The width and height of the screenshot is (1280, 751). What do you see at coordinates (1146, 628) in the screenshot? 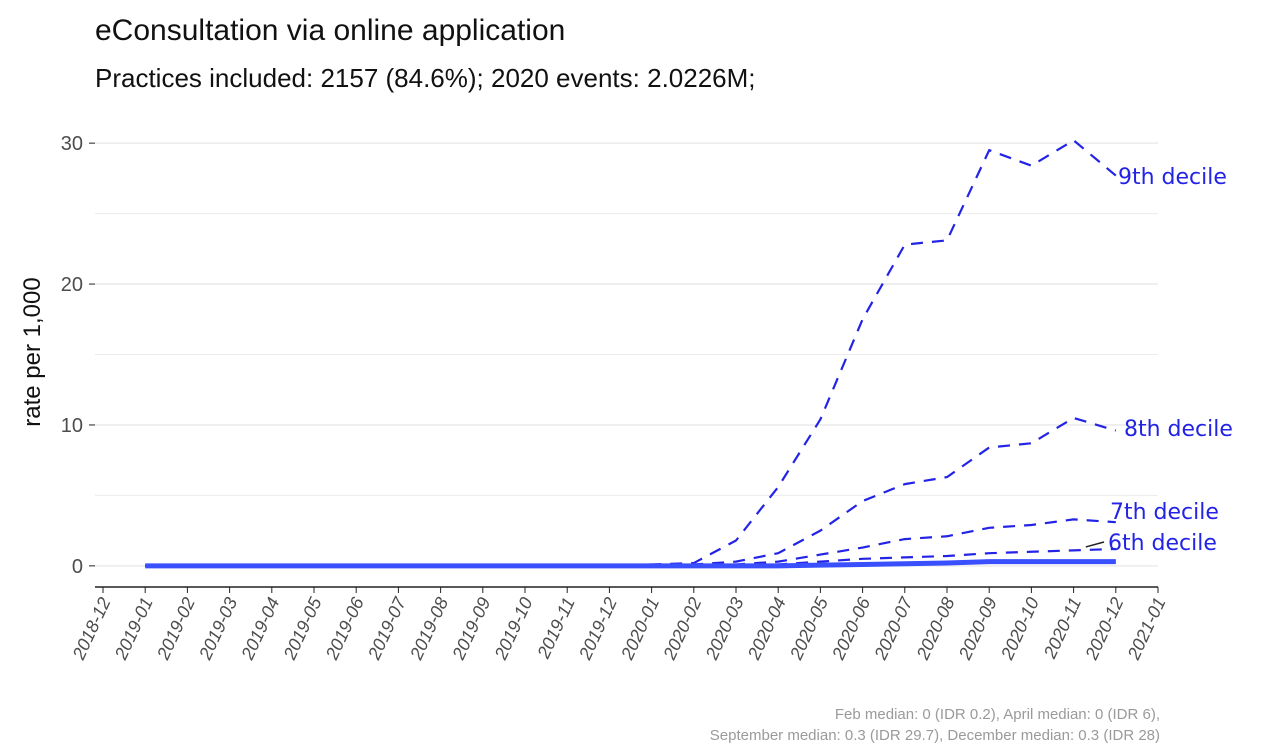
I see `x-tick-label: 2021-01` at bounding box center [1146, 628].